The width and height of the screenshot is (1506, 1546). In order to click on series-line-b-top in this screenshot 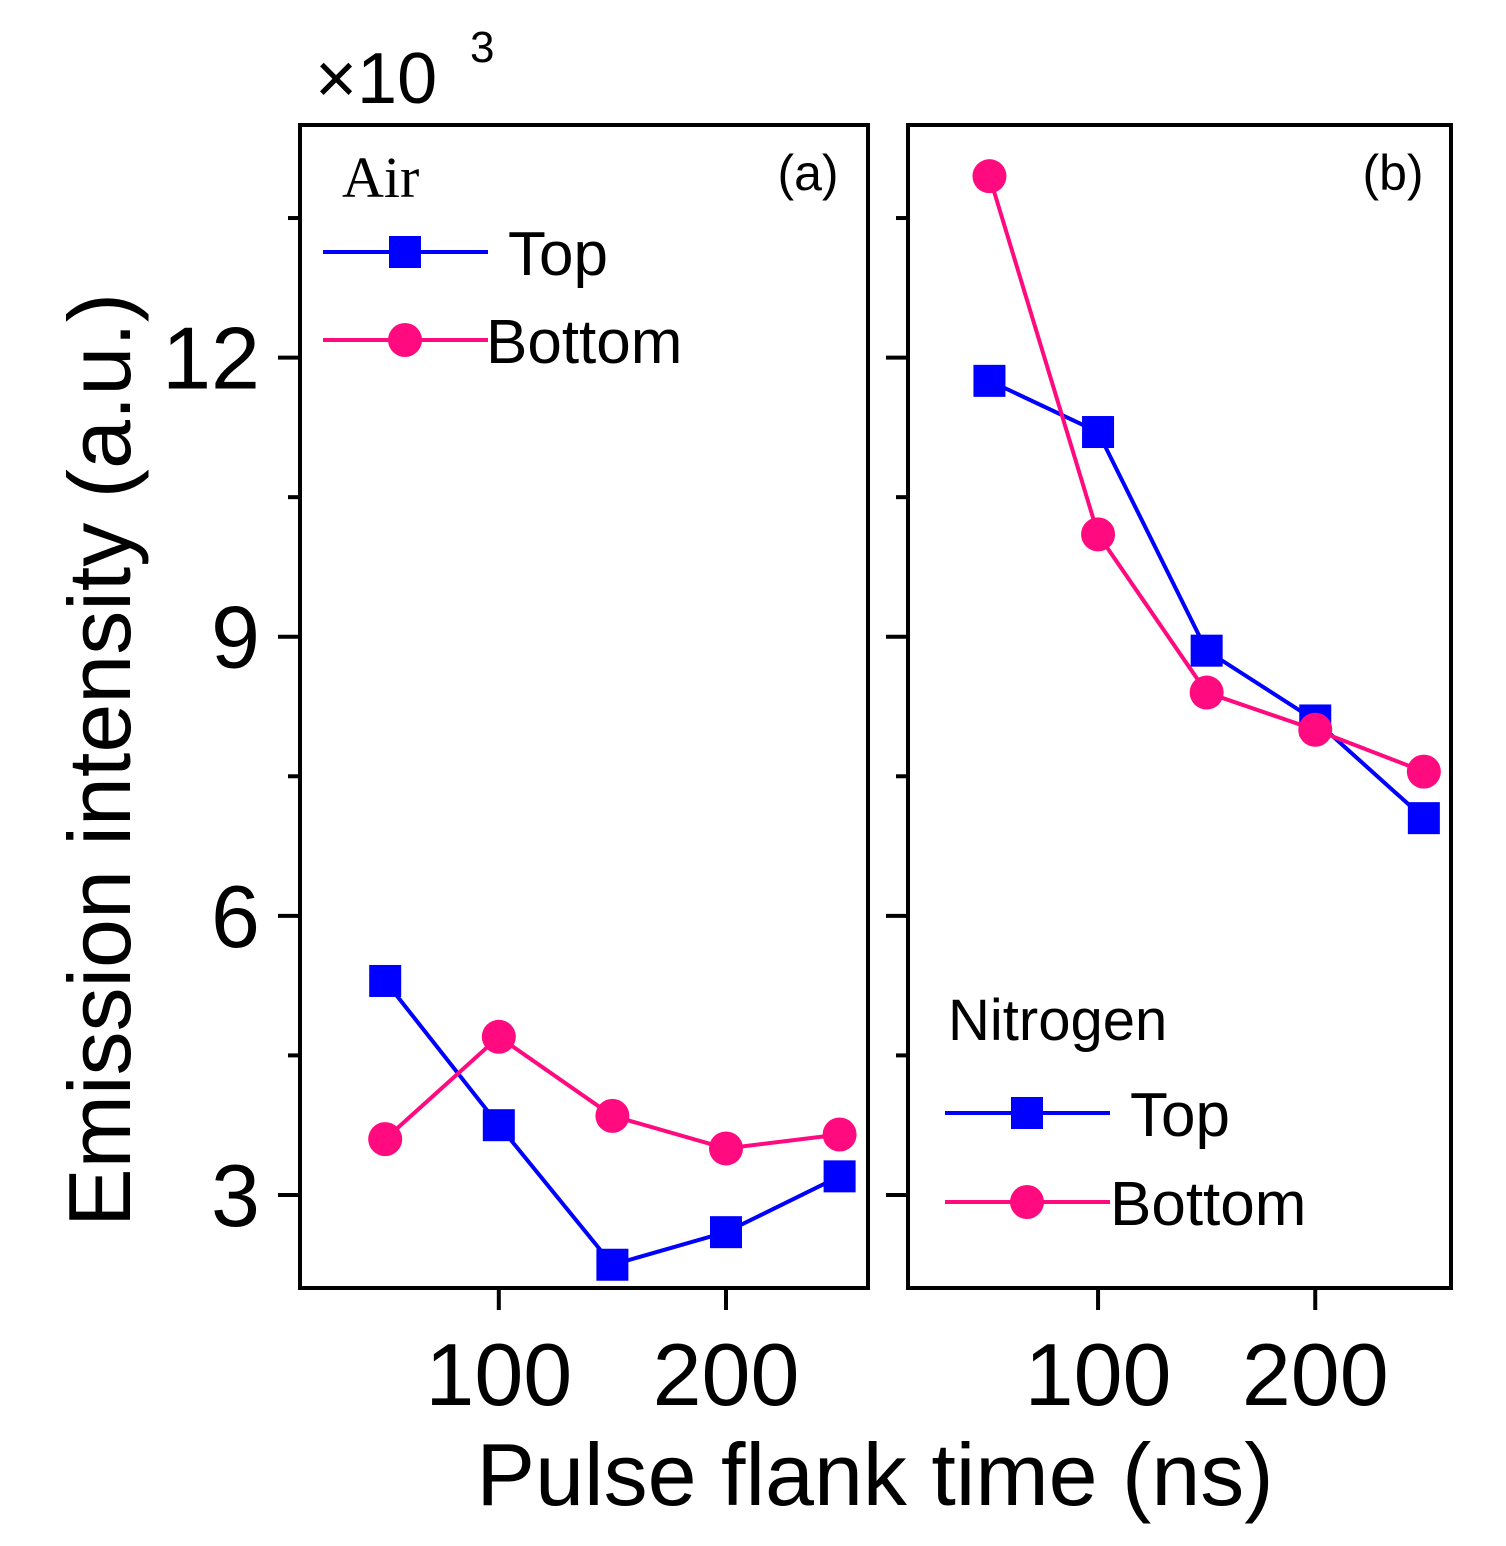, I will do `click(1207, 599)`.